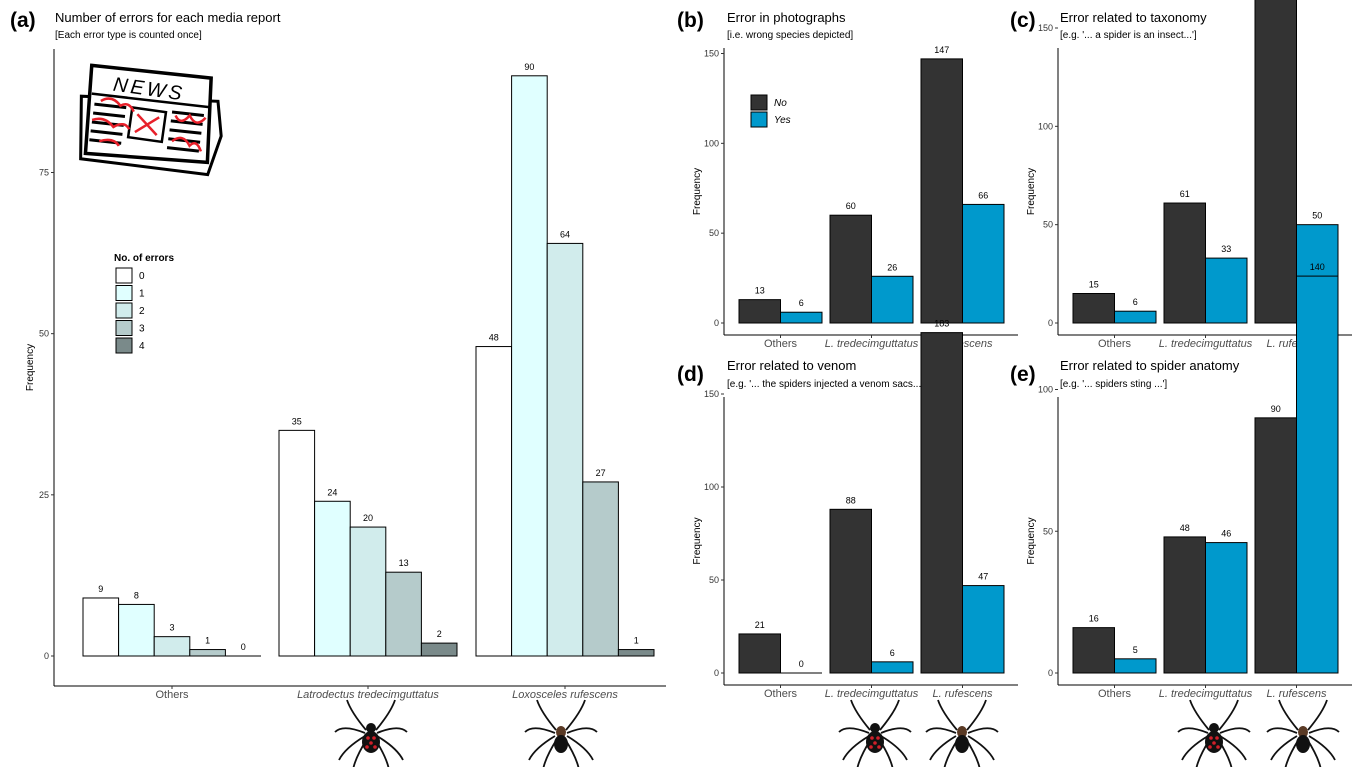 The height and width of the screenshot is (767, 1354). What do you see at coordinates (690, 20) in the screenshot?
I see `panel-letter: (b)` at bounding box center [690, 20].